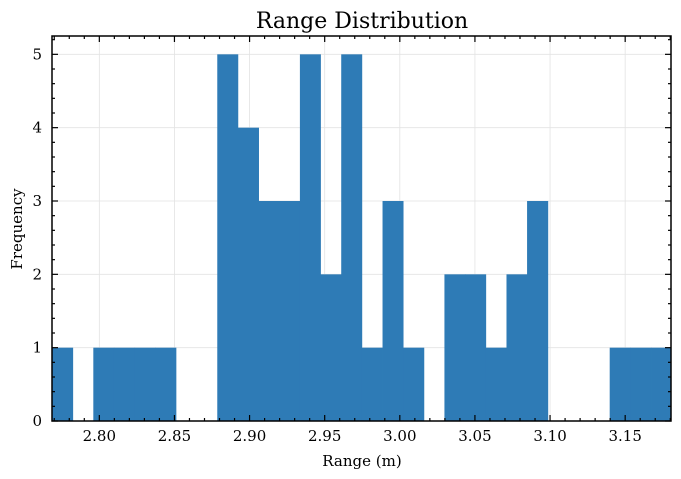 This screenshot has width=681, height=479. What do you see at coordinates (17, 229) in the screenshot?
I see `y-axis-label: Frequency` at bounding box center [17, 229].